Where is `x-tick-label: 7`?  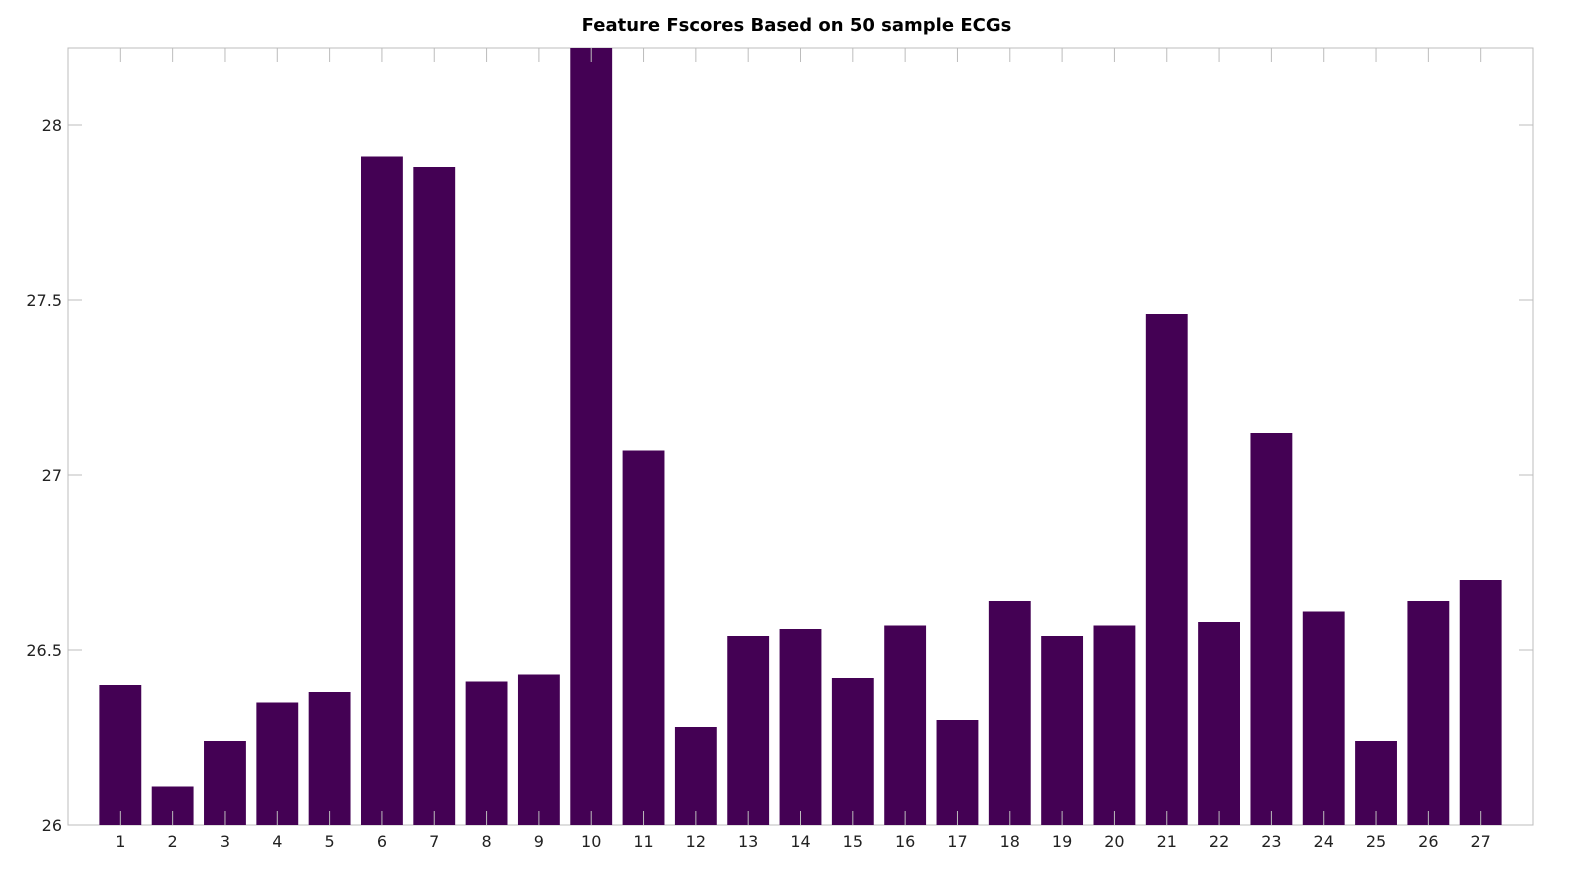 x-tick-label: 7 is located at coordinates (434, 841).